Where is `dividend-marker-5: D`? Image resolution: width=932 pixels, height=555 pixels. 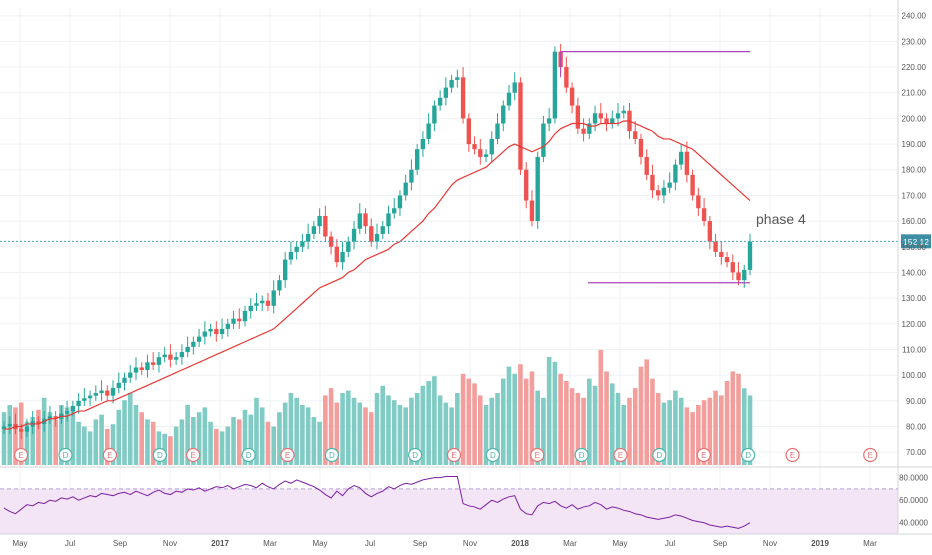
dividend-marker-5: D is located at coordinates (248, 455).